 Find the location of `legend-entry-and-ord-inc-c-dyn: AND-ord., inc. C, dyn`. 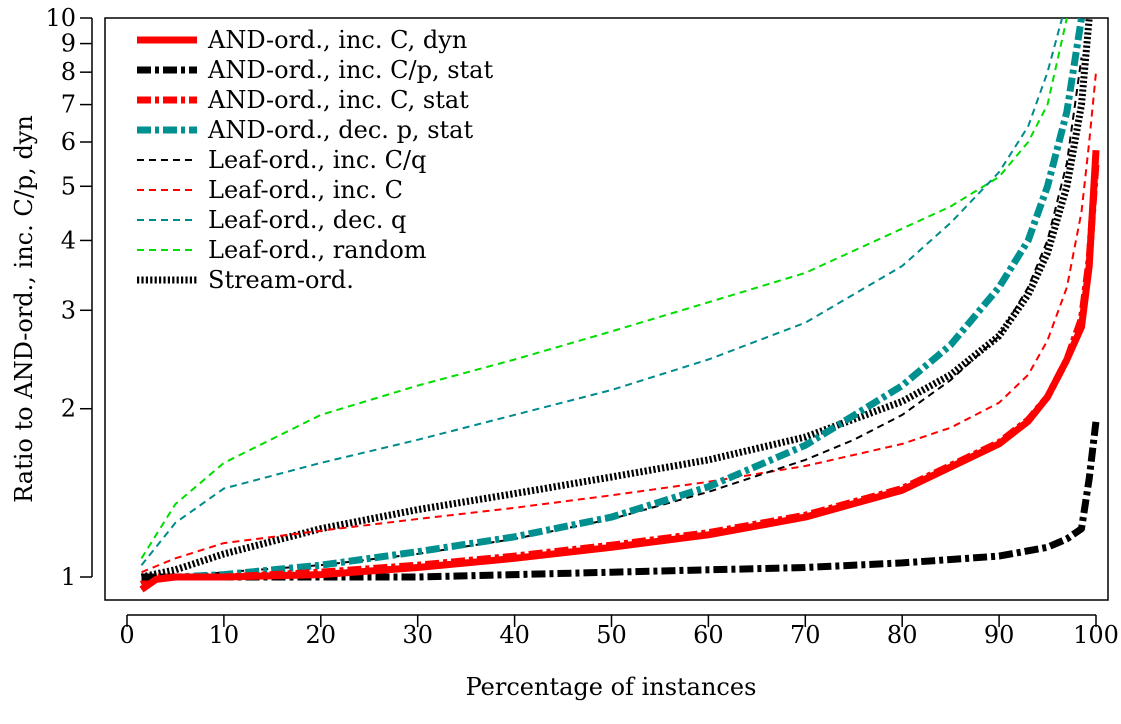

legend-entry-and-ord-inc-c-dyn: AND-ord., inc. C, dyn is located at coordinates (302, 40).